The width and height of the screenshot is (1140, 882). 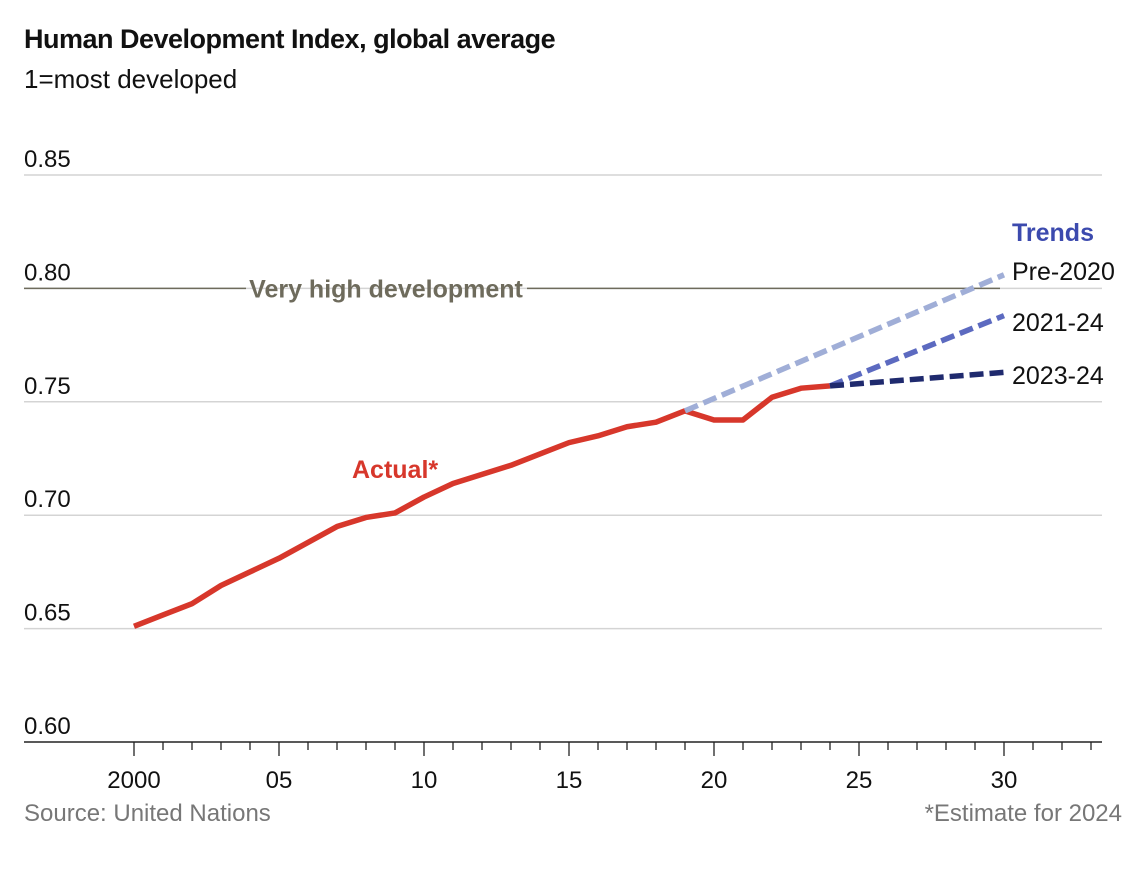 I want to click on reference-line-label: Very high development, so click(x=386, y=289).